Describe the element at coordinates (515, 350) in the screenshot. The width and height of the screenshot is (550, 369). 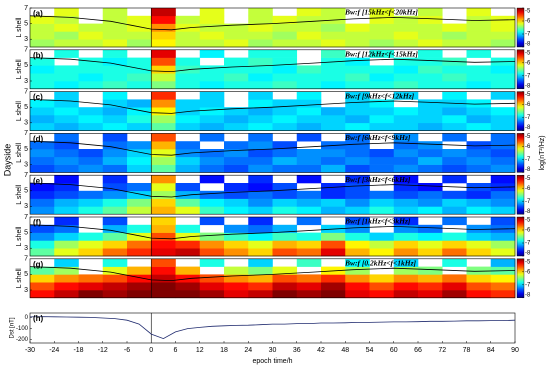
I see `x-tick-label: 90` at that location.